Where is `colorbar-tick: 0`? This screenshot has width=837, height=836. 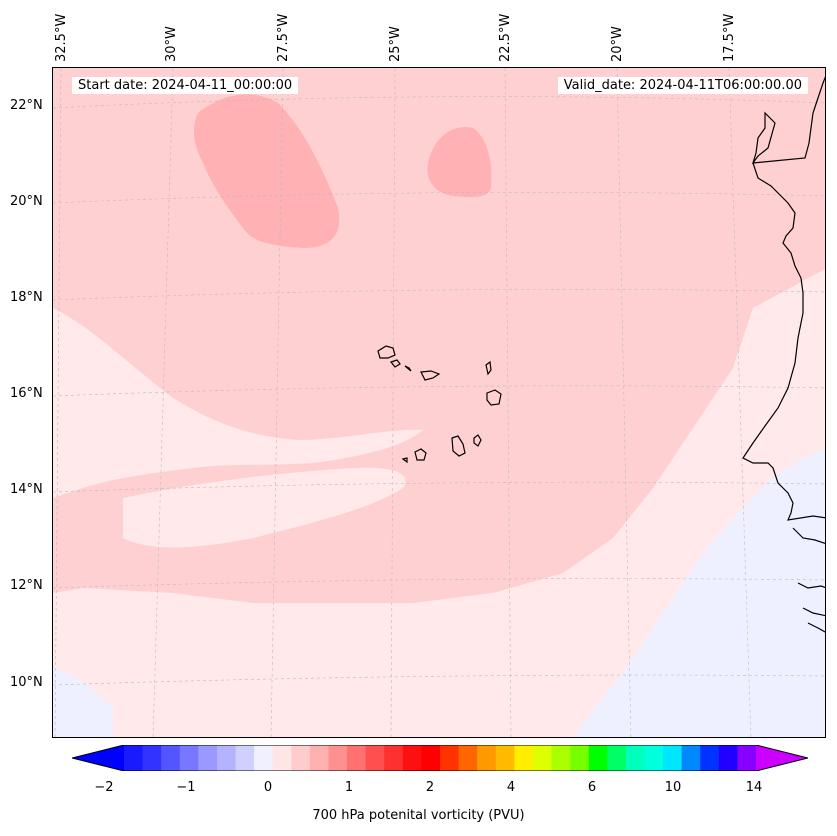
colorbar-tick: 0 is located at coordinates (268, 787).